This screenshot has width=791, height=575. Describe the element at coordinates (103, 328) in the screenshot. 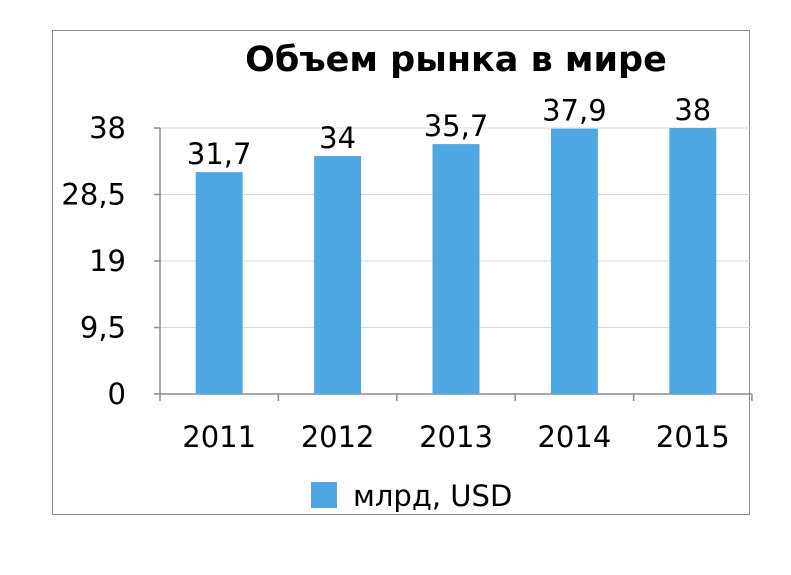

I see `y-tick-label: 9,5` at that location.